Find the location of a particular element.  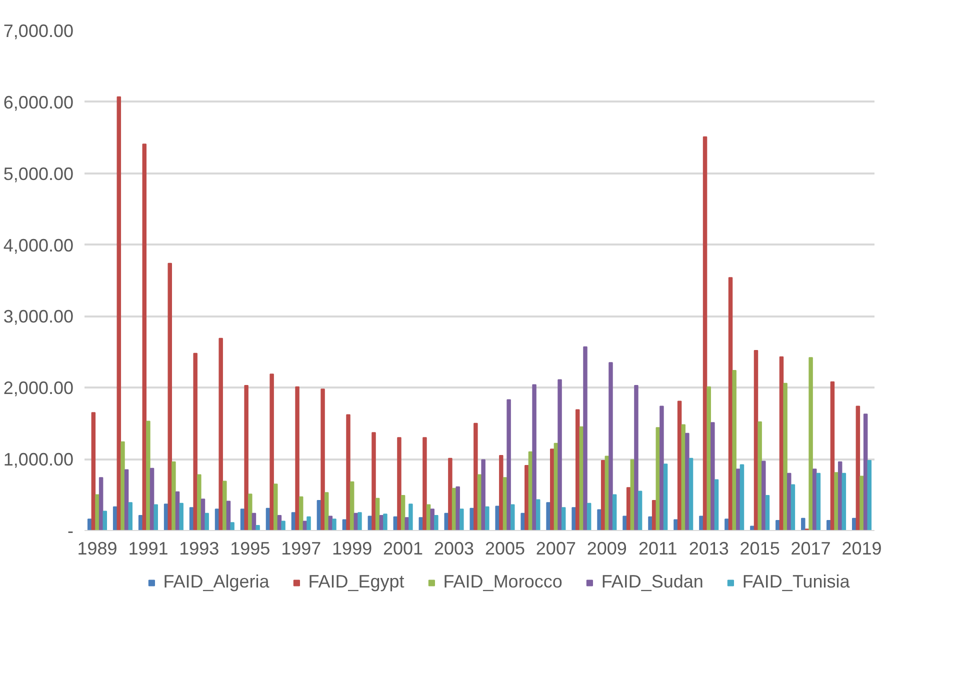

y-tick-label: 4,000.00 is located at coordinates (38, 245).